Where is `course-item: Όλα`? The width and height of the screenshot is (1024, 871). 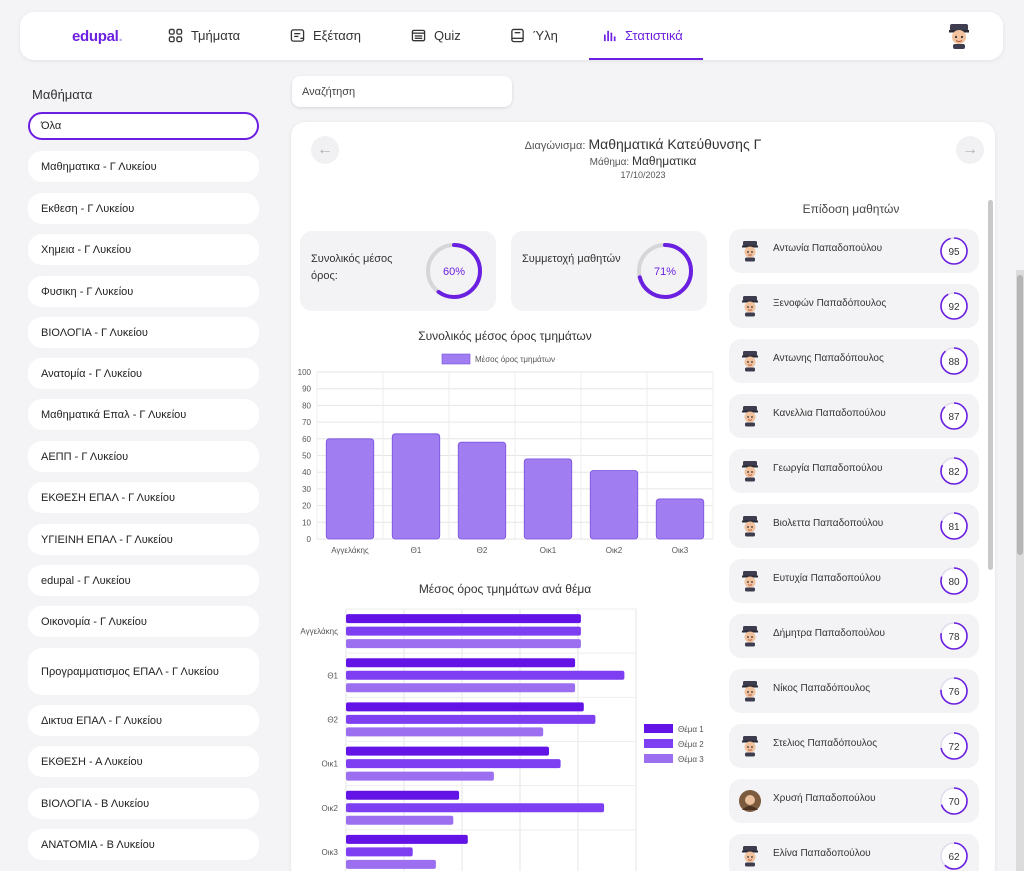 course-item: Όλα is located at coordinates (143, 126).